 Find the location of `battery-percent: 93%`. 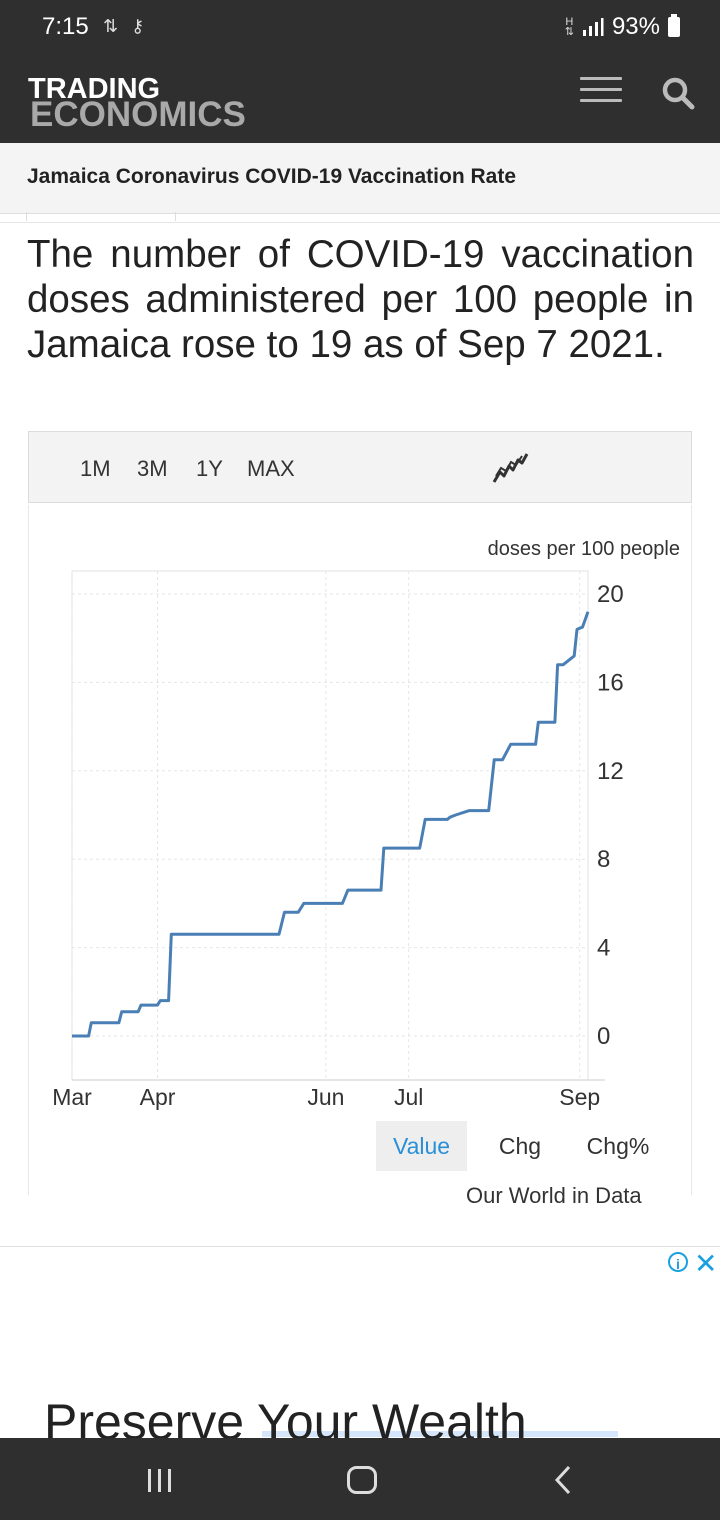

battery-percent: 93% is located at coordinates (635, 26).